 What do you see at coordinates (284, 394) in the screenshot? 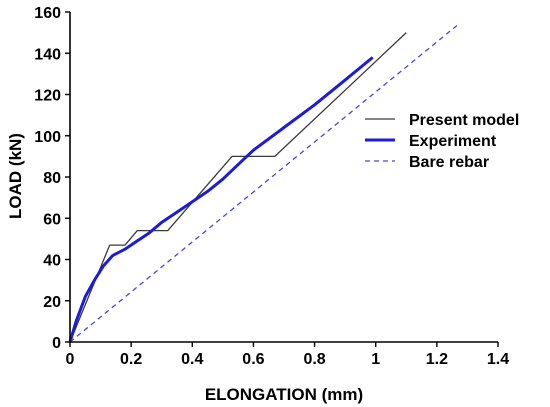
I see `x-axis-title: ELONGATION (mm)` at bounding box center [284, 394].